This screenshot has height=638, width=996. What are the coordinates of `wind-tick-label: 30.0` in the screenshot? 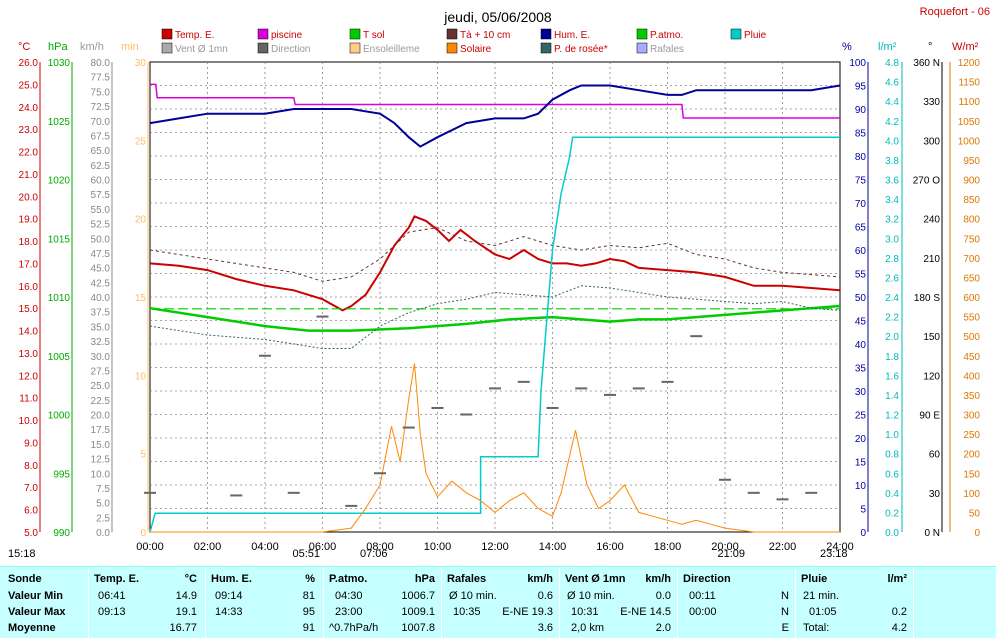 It's located at (101, 357).